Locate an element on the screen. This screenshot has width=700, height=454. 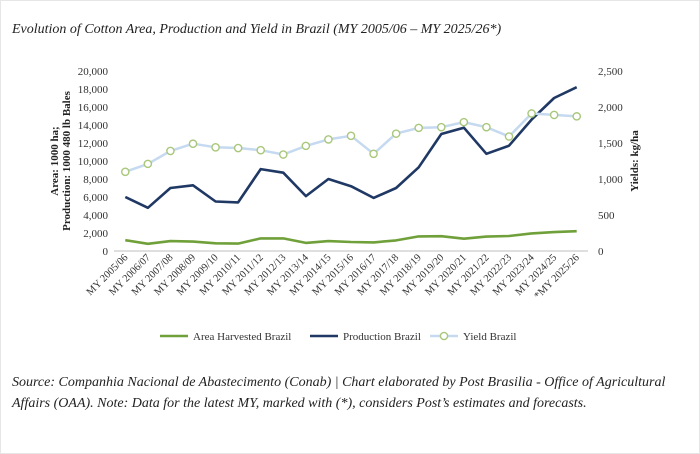
right-y-tick-label: 2,500 is located at coordinates (610, 72).